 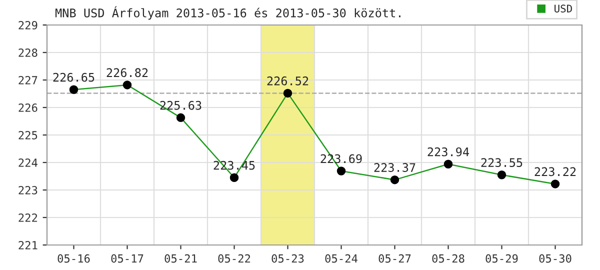 I want to click on x-tick-label: 05-21, so click(x=180, y=258).